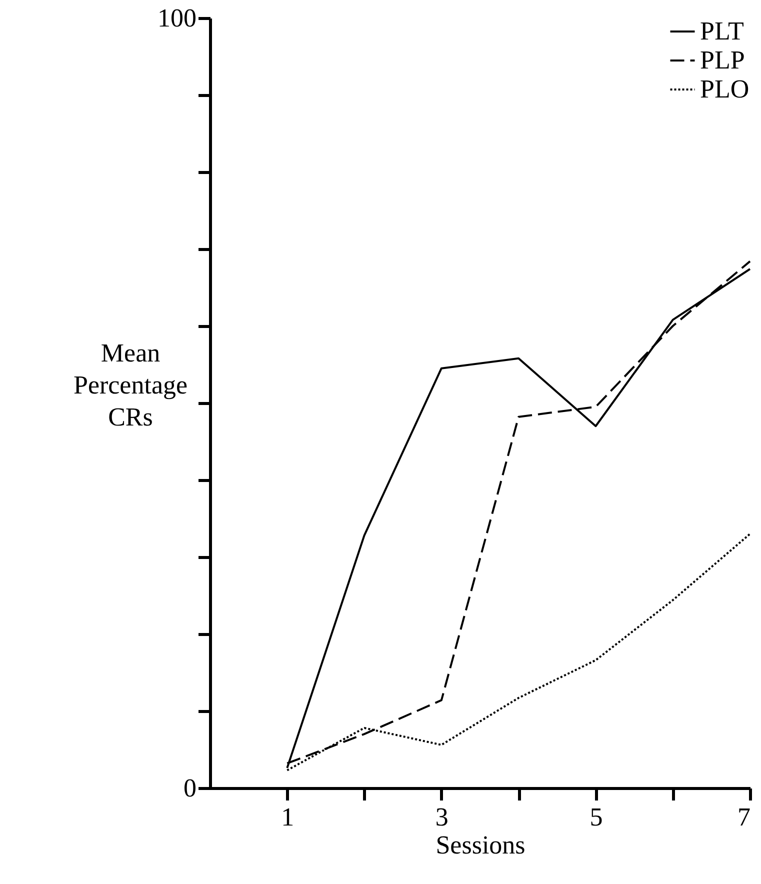  Describe the element at coordinates (596, 817) in the screenshot. I see `x-tick-label: 5` at that location.